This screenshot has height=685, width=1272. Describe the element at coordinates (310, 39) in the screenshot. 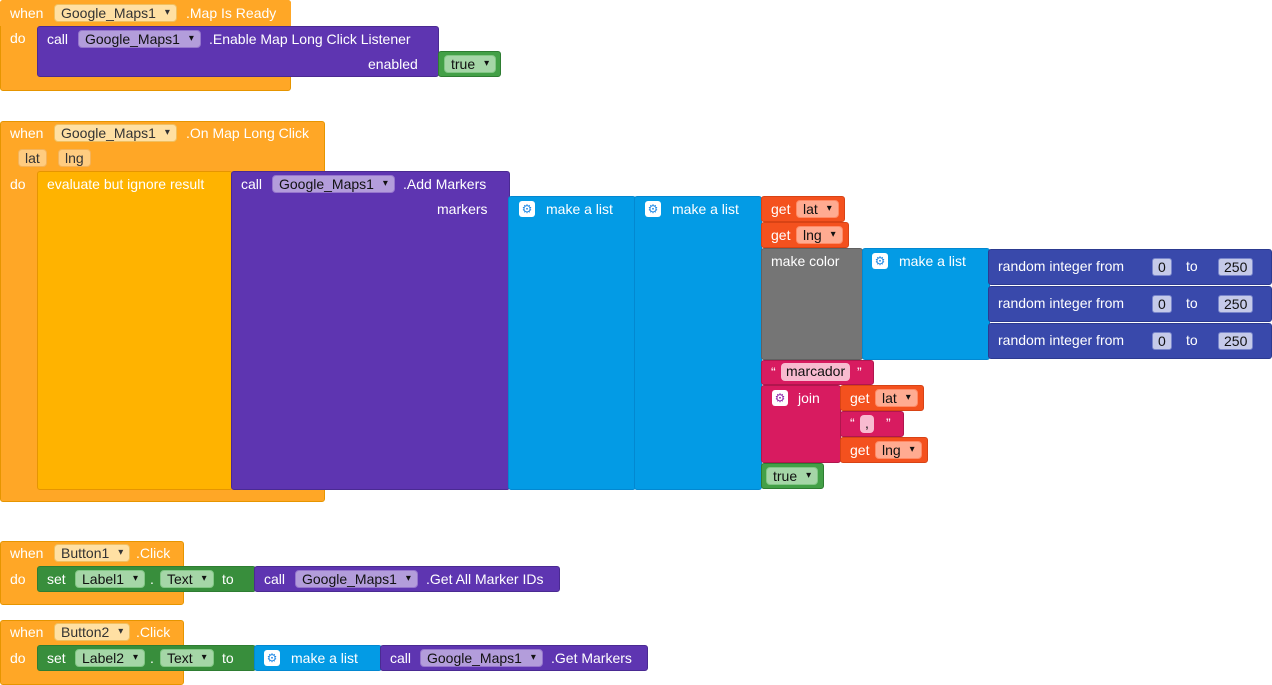

I see `method-name: .Enable Map Long Click Listener` at that location.